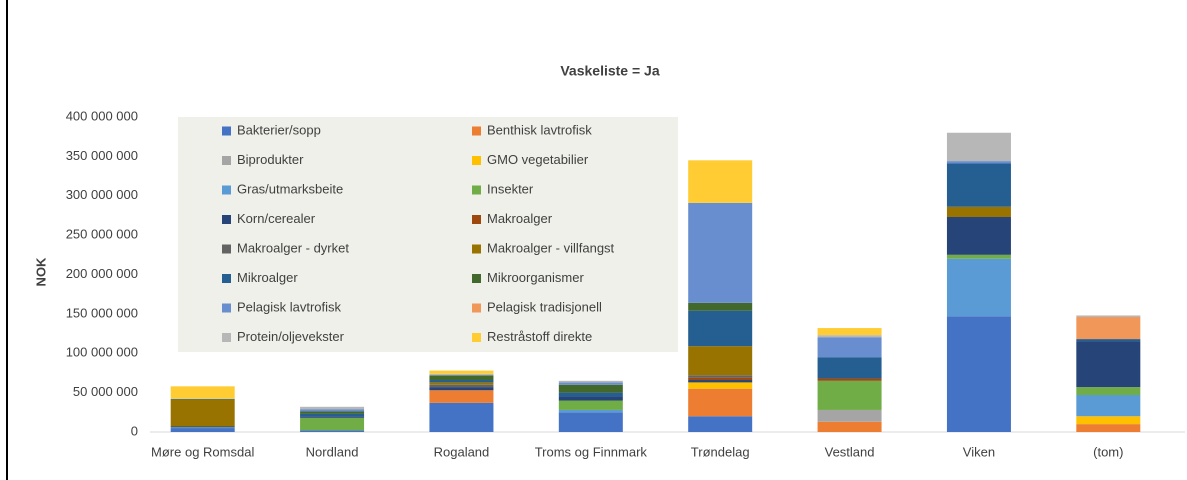 The width and height of the screenshot is (1187, 480). Describe the element at coordinates (102, 115) in the screenshot. I see `y-tick-label: 400 000 000` at that location.